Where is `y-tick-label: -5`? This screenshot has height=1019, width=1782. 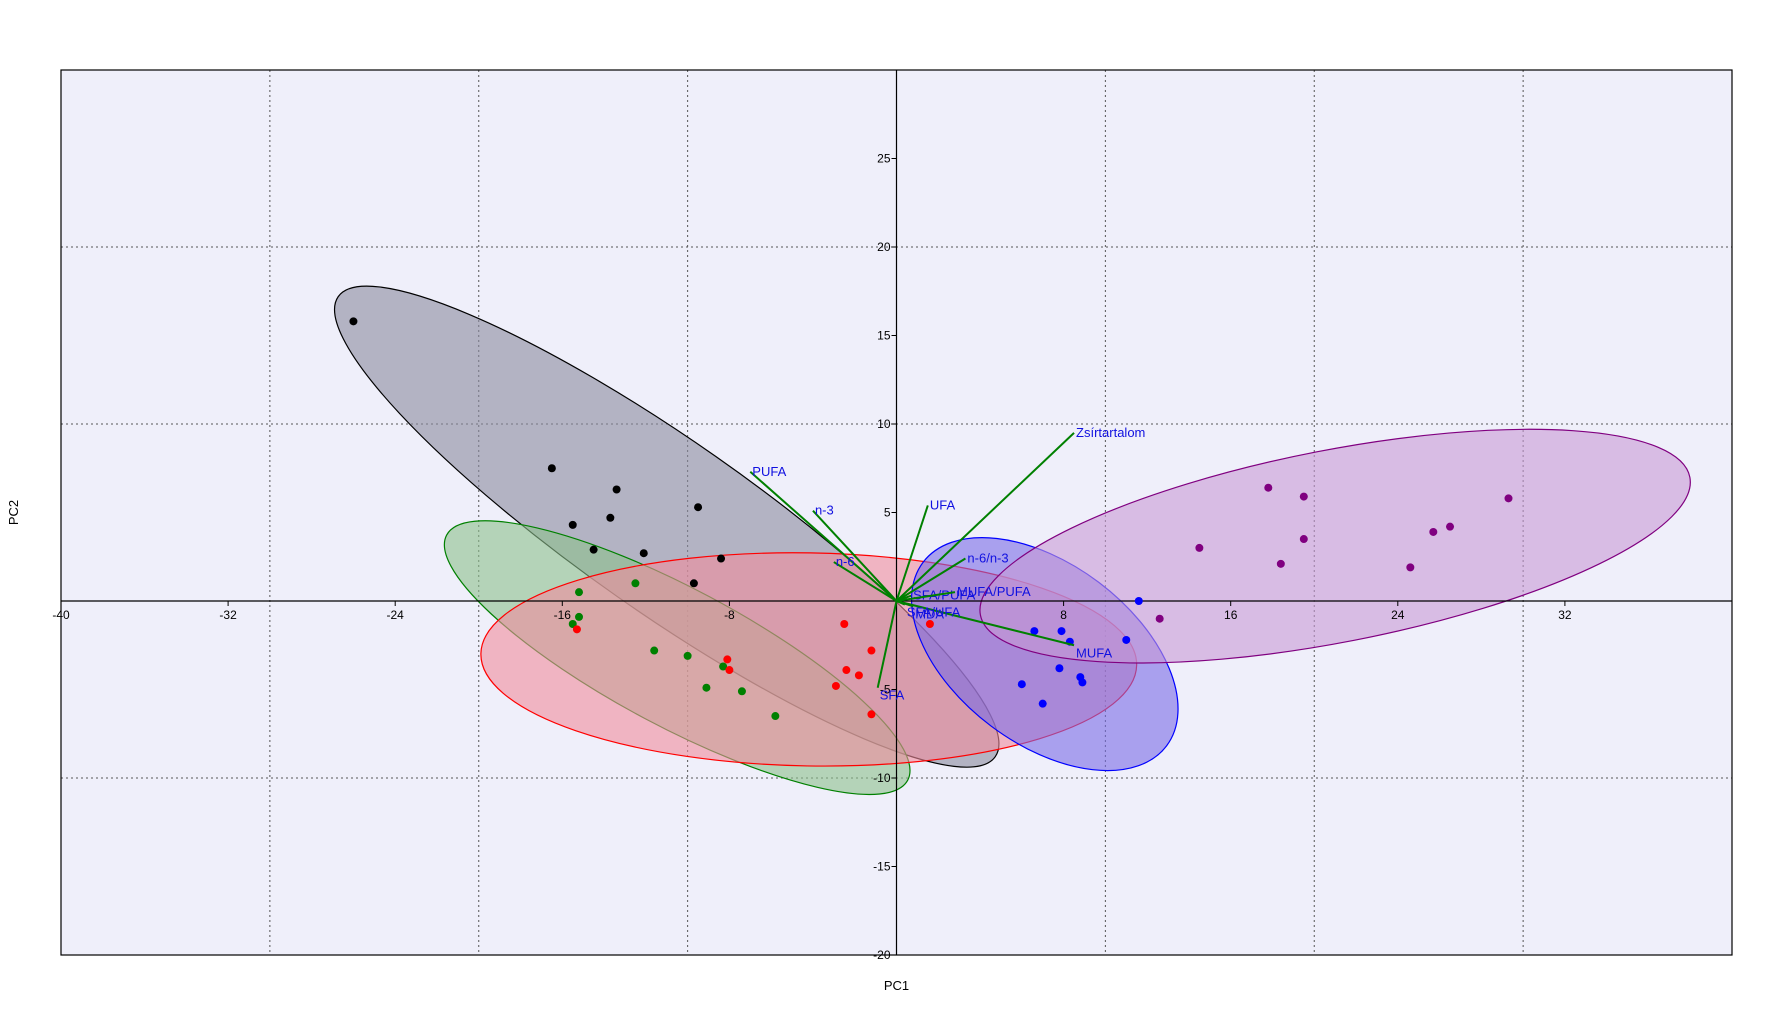 y-tick-label: -5 is located at coordinates (885, 690).